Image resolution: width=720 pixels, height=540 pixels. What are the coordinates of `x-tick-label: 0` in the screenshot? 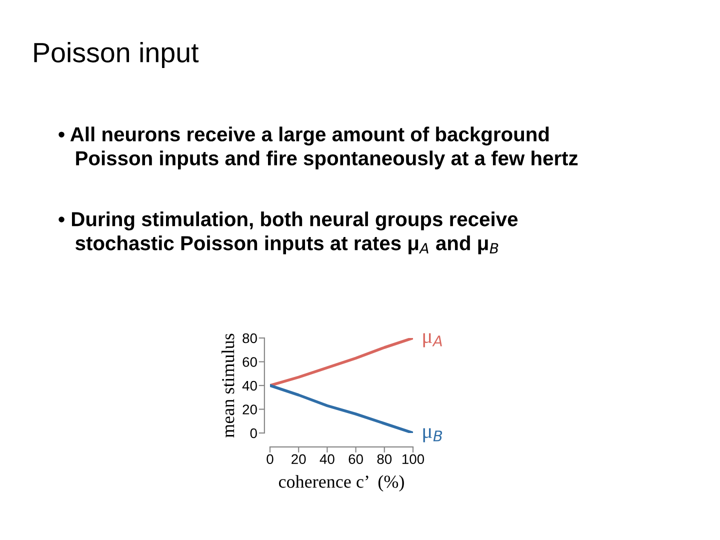 It's located at (270, 459).